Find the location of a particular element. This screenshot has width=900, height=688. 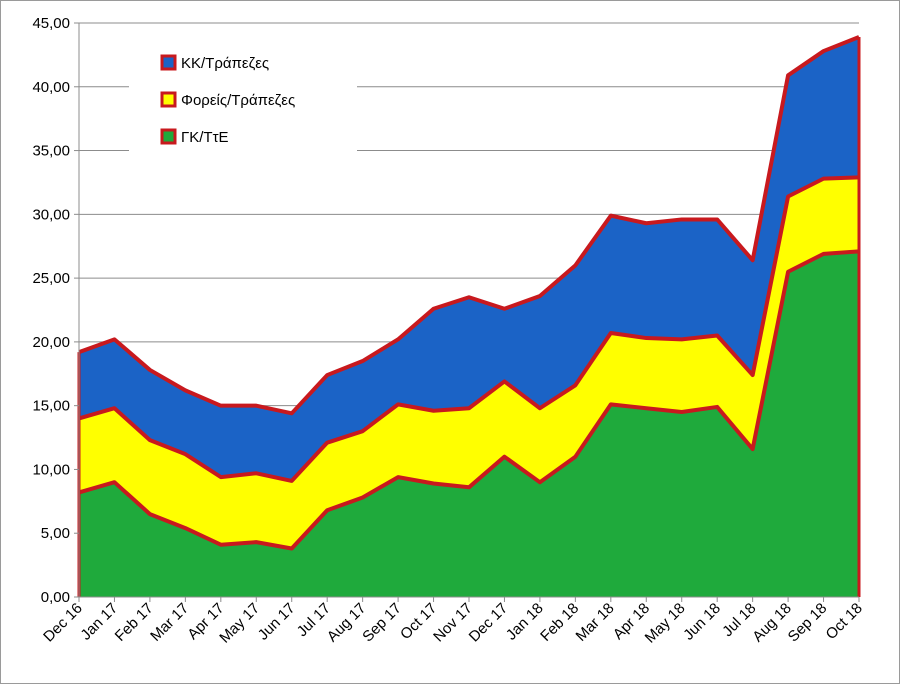

legend-label: Φορείς/Τράπεζες is located at coordinates (238, 100).